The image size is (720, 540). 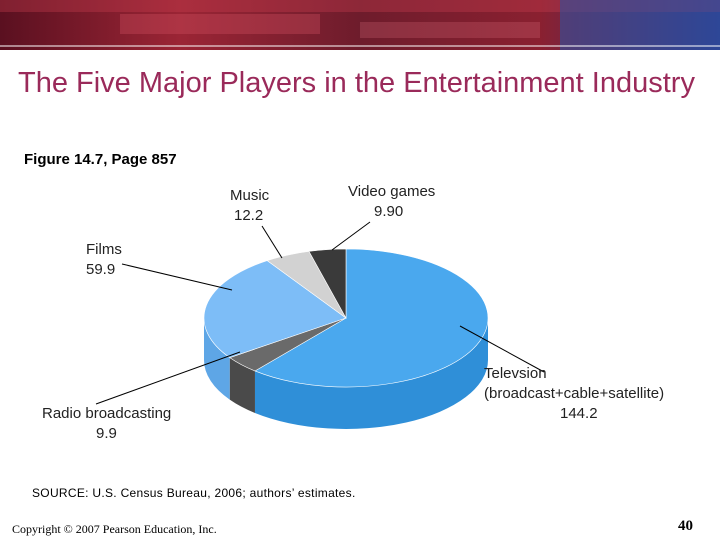 What do you see at coordinates (579, 413) in the screenshot?
I see `slice-value-0: 144.2` at bounding box center [579, 413].